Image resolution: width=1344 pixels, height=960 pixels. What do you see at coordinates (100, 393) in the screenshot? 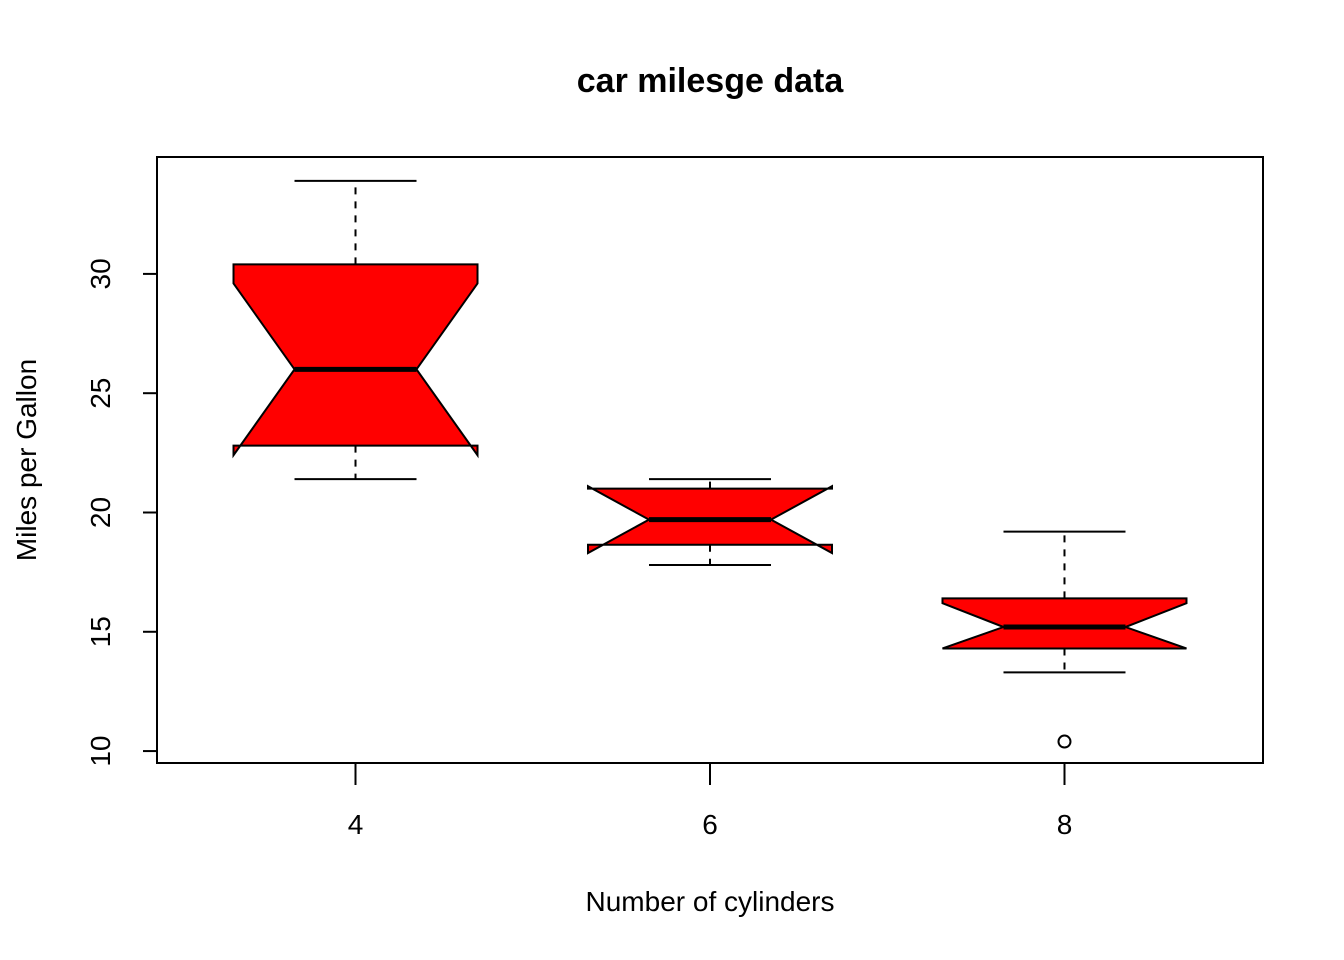
I see `y-tick-label: 25` at bounding box center [100, 393].